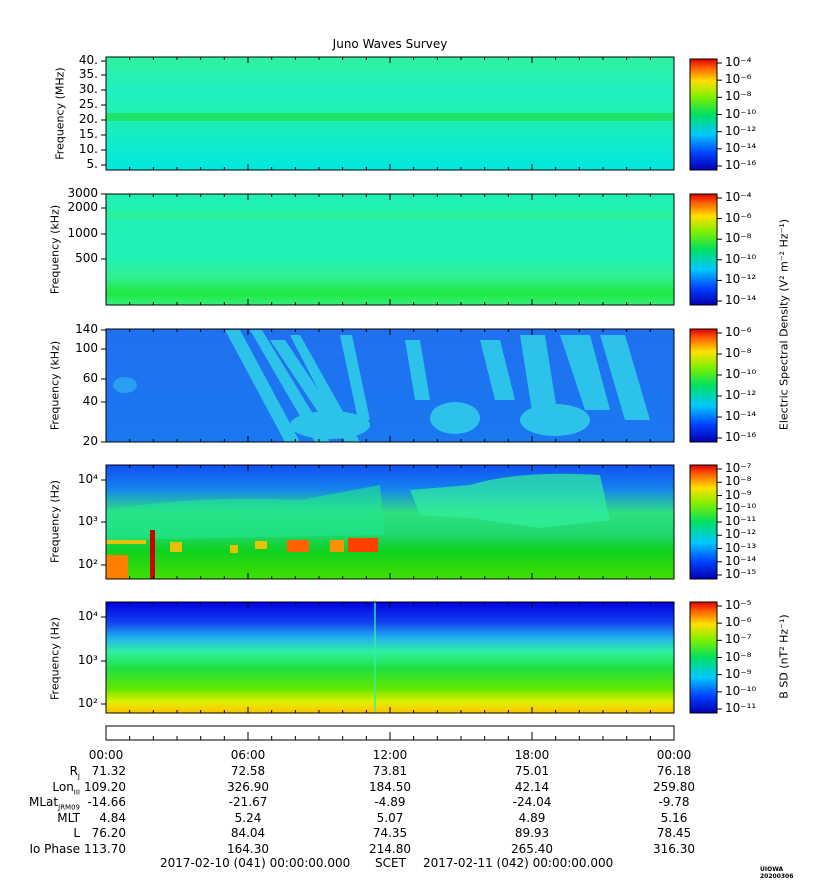 This screenshot has width=815, height=880. I want to click on panel-4-ytick-label: 10², so click(87, 564).